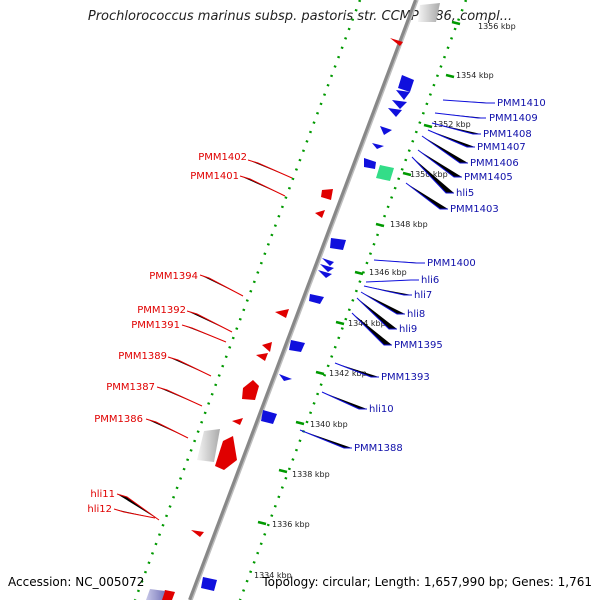 The width and height of the screenshot is (600, 600). What do you see at coordinates (222, 157) in the screenshot?
I see `gene-label: PMM1402` at bounding box center [222, 157].